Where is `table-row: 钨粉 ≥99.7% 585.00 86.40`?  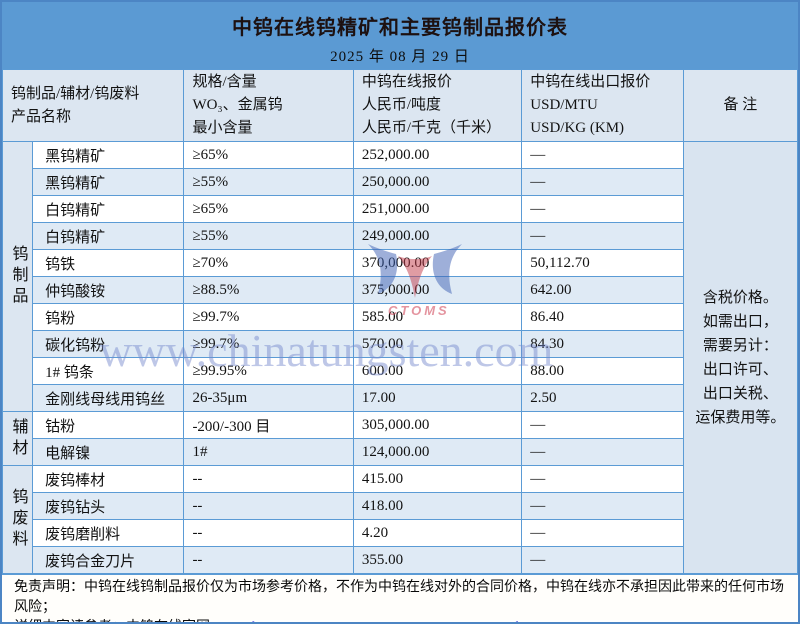
table-row: 钨粉 ≥99.7% 585.00 86.40 is located at coordinates (400, 317).